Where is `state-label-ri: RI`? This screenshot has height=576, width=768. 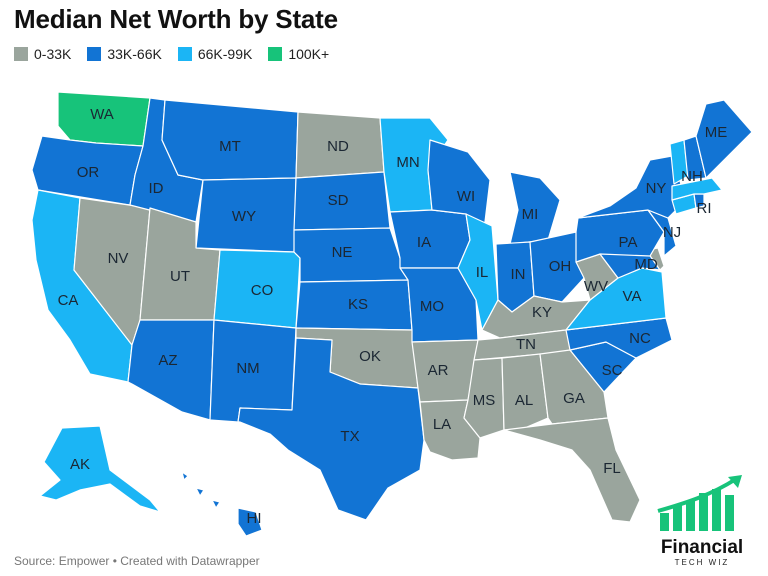 state-label-ri: RI is located at coordinates (704, 208).